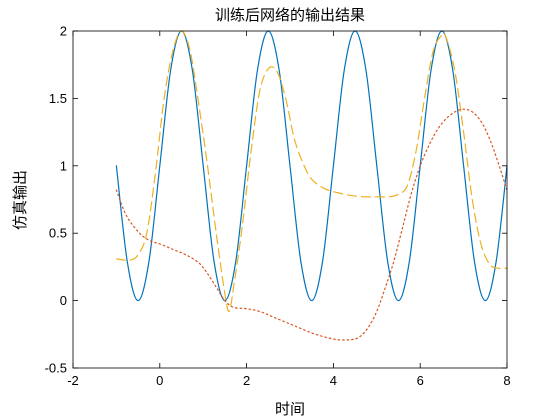 The image size is (560, 420). What do you see at coordinates (58, 233) in the screenshot?
I see `y-tick-label: 0.5` at bounding box center [58, 233].